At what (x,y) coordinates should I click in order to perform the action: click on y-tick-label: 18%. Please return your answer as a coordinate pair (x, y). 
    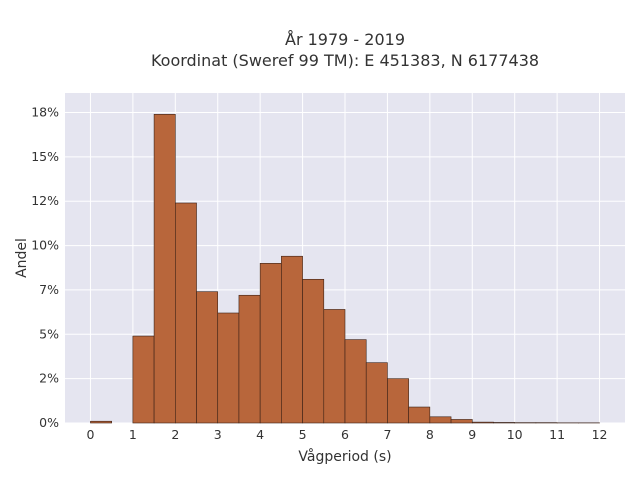
    Looking at the image, I should click on (45, 112).